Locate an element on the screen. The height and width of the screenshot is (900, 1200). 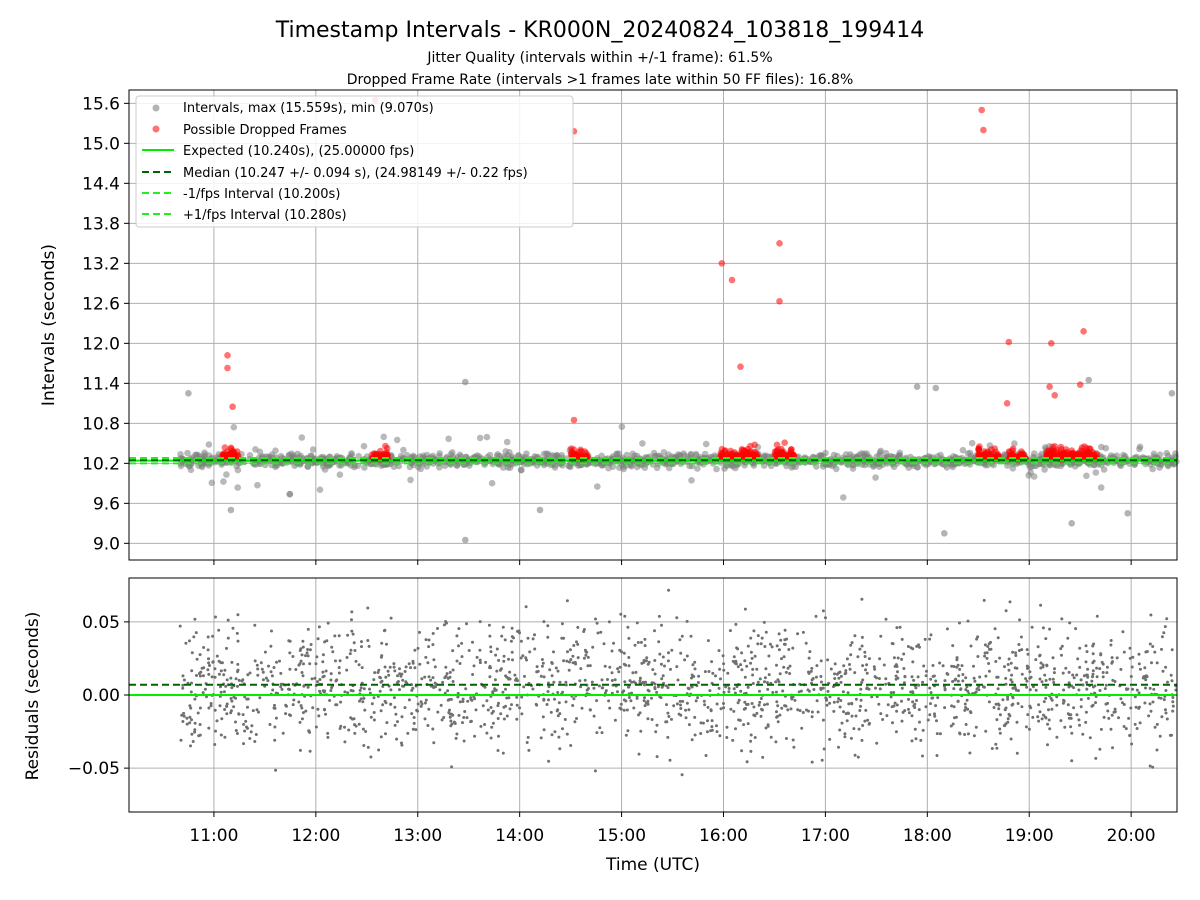
dropped-frame-point is located at coordinates (791, 449).